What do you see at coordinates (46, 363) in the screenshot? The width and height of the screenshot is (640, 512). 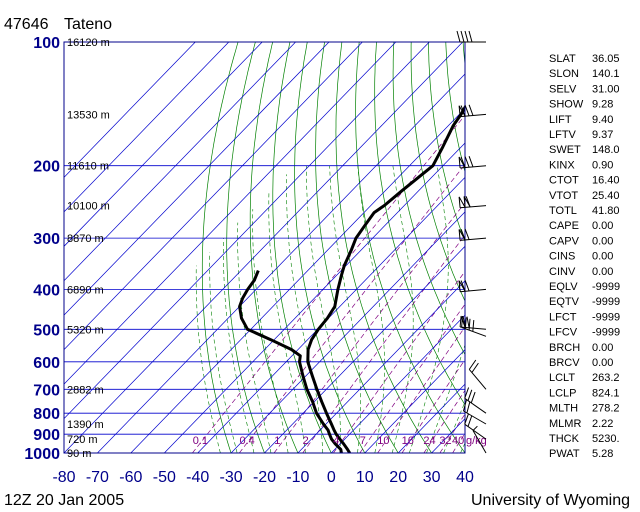 I see `pressure-tick-label: 600` at bounding box center [46, 363].